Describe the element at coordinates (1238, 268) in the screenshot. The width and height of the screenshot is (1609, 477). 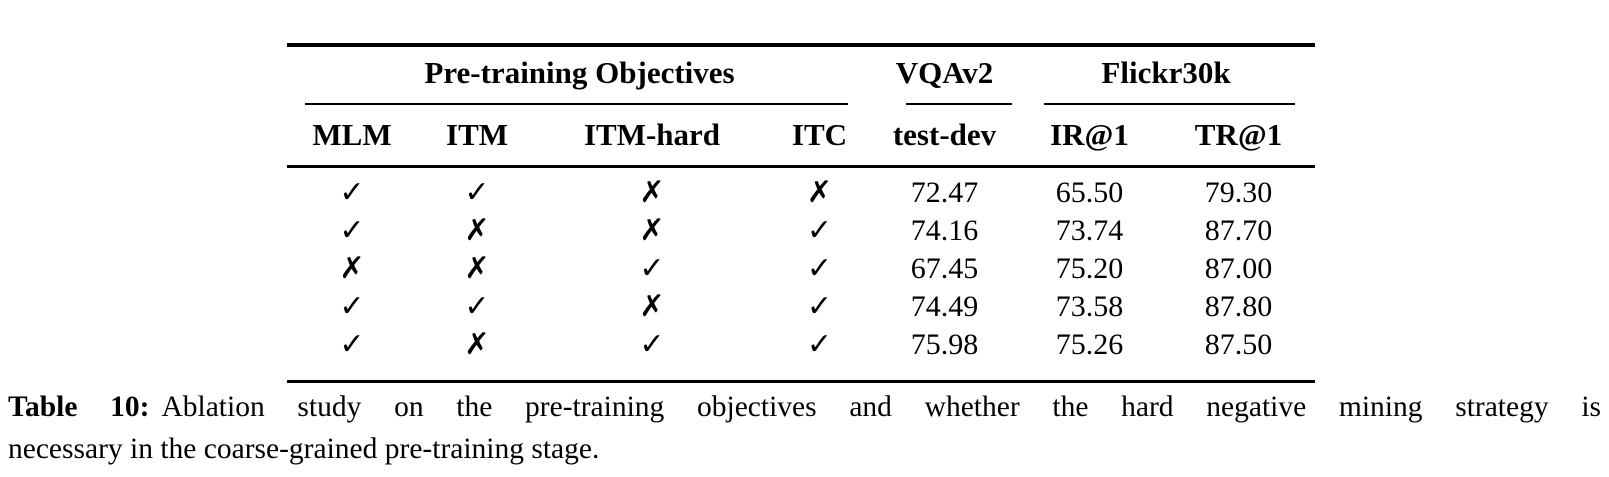
I see `value-cell-tr1: 87.00` at that location.